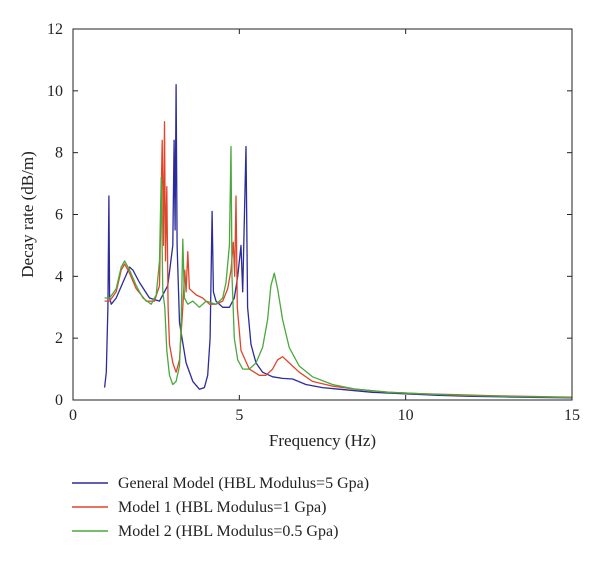  I want to click on legend-item: General Model (HBL Modulus=5 Gpa), so click(220, 483).